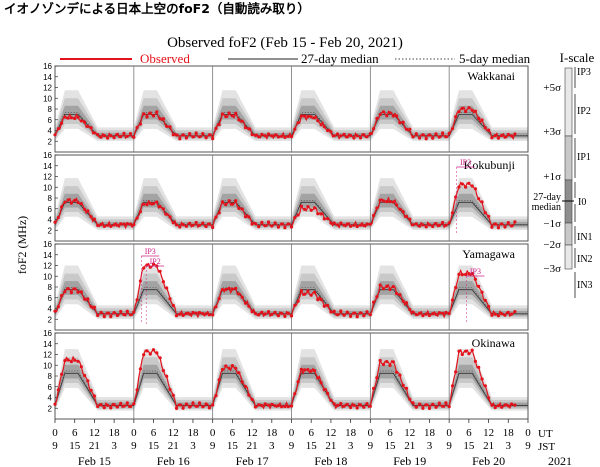 The width and height of the screenshot is (600, 467). What do you see at coordinates (50, 309) in the screenshot?
I see `y-tick-label: 4` at bounding box center [50, 309].